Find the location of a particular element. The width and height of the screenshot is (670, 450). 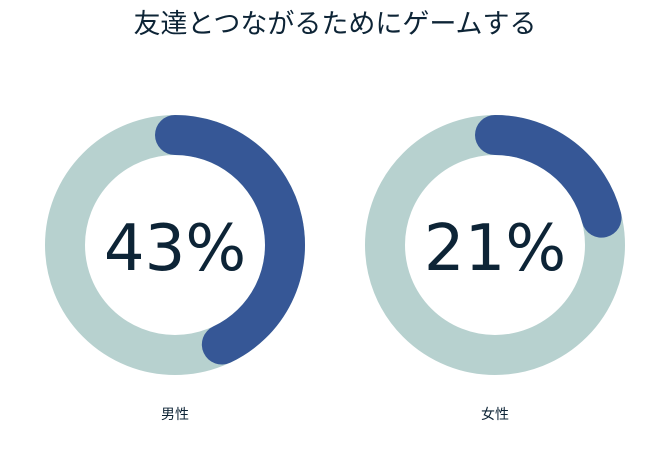

value-label: 43% is located at coordinates (175, 249).